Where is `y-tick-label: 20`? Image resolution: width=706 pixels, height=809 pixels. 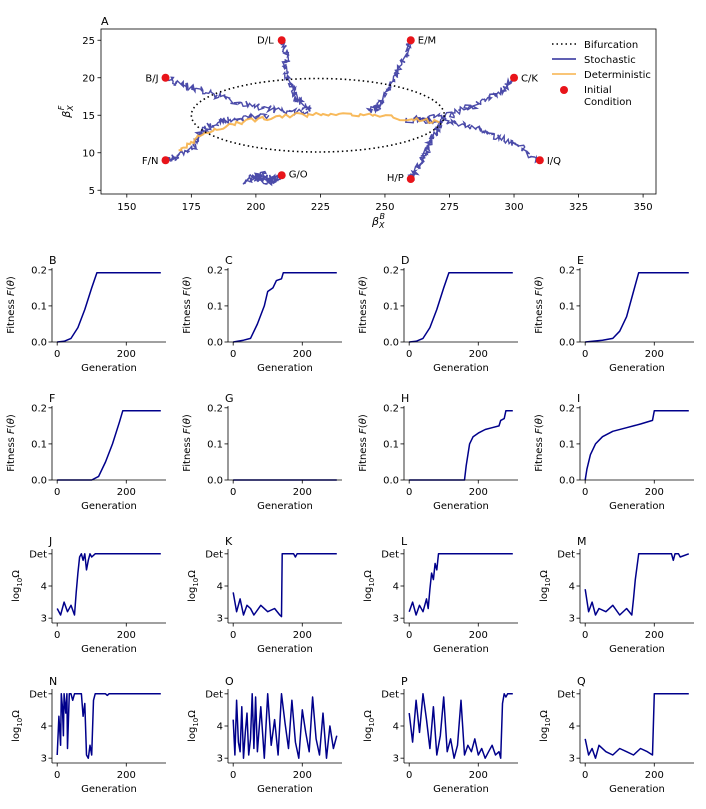 y-tick-label: 20 is located at coordinates (88, 78).